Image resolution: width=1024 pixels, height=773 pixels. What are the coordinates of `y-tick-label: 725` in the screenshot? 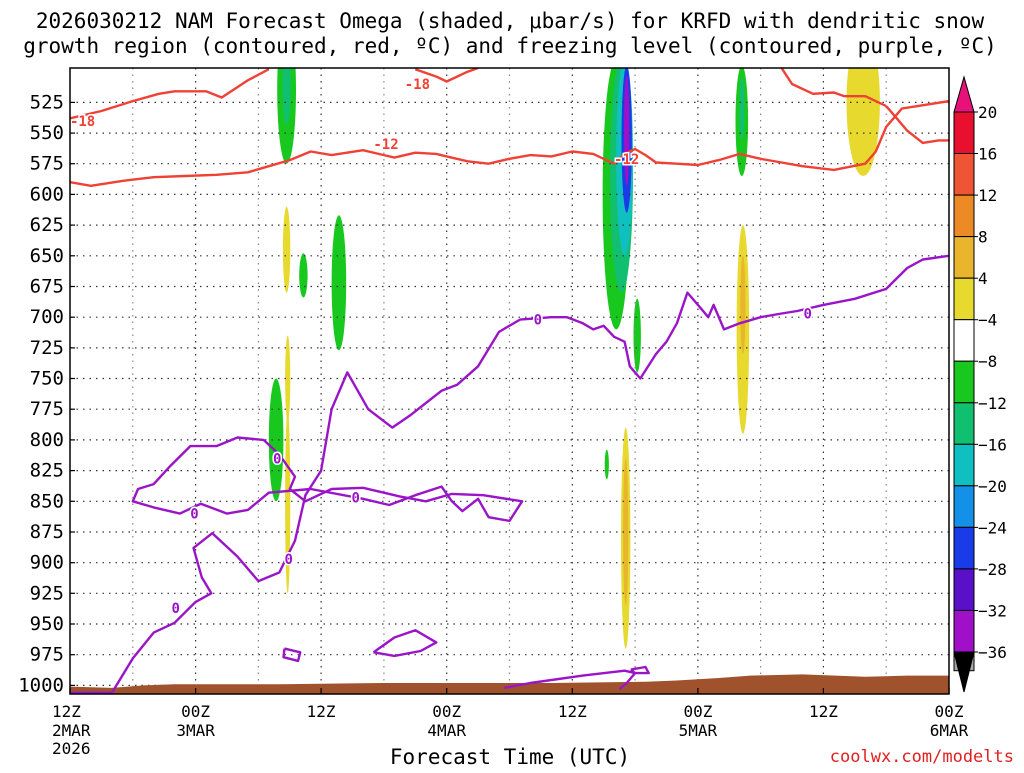 It's located at (47, 348).